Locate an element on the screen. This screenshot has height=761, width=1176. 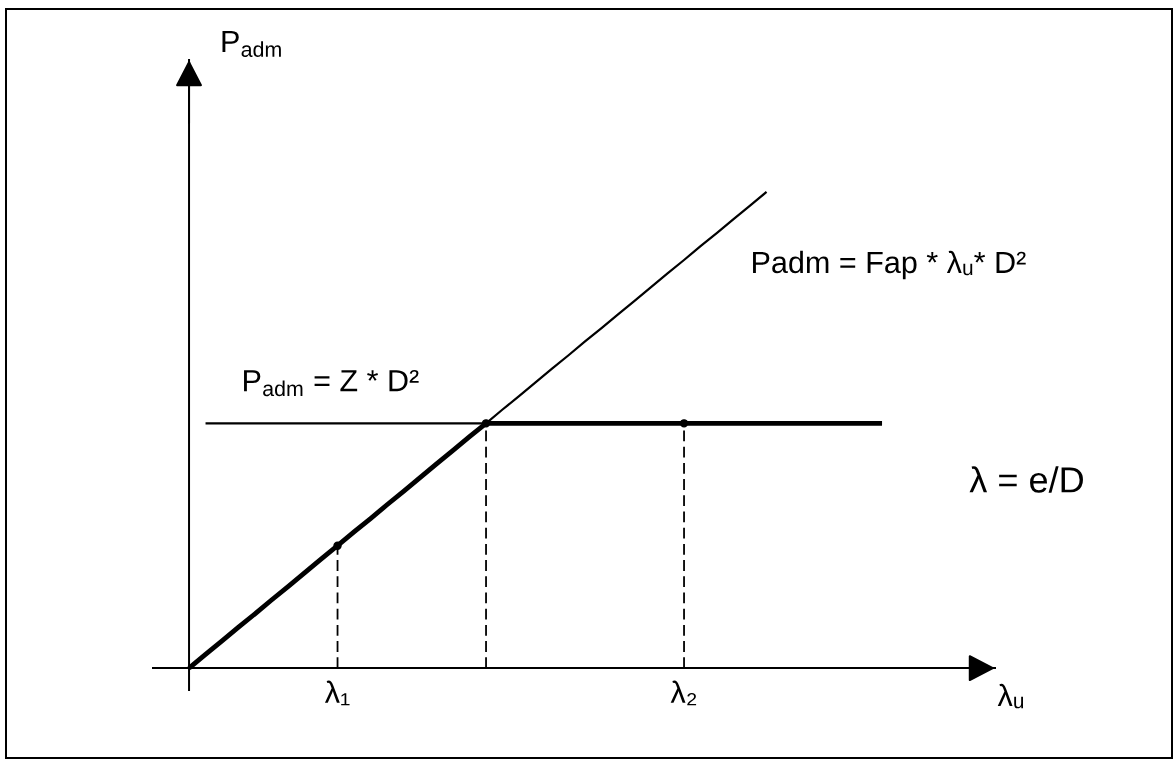
text: λ = e/D is located at coordinates (1026, 479).